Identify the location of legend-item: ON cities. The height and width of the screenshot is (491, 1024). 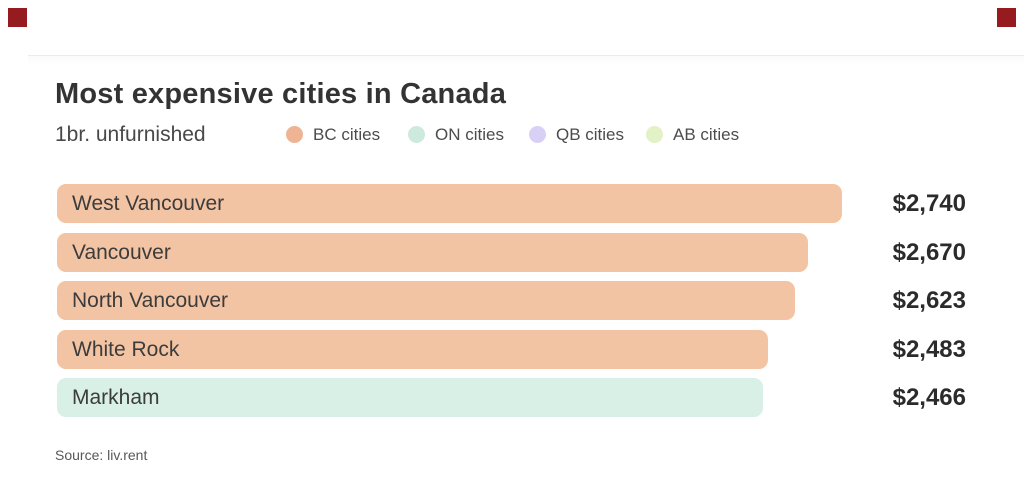
(456, 134).